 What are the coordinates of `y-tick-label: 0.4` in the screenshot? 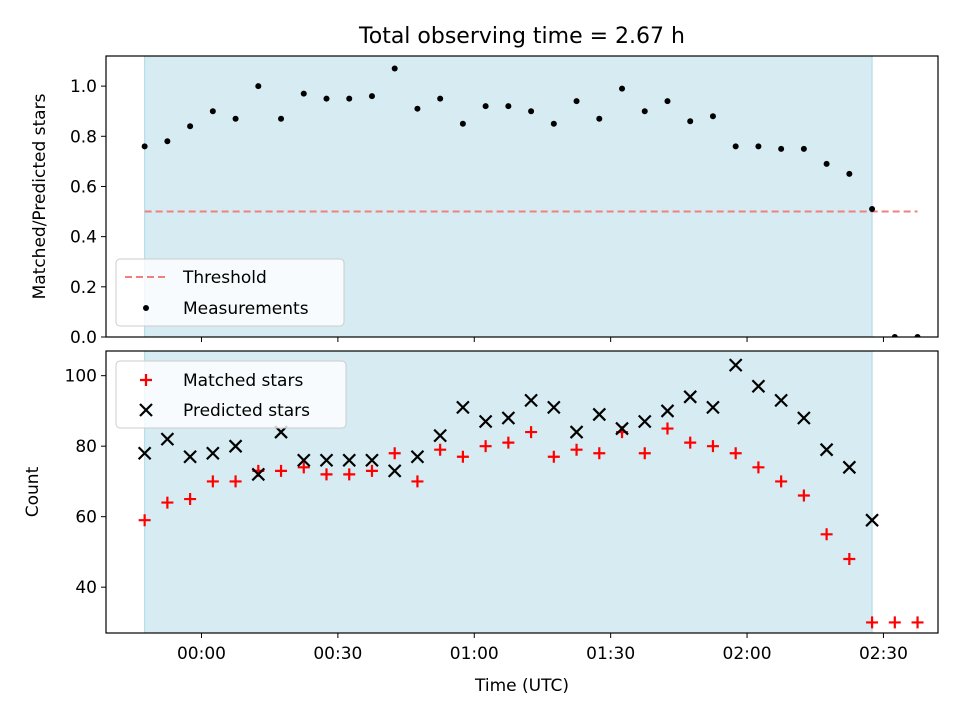 It's located at (83, 238).